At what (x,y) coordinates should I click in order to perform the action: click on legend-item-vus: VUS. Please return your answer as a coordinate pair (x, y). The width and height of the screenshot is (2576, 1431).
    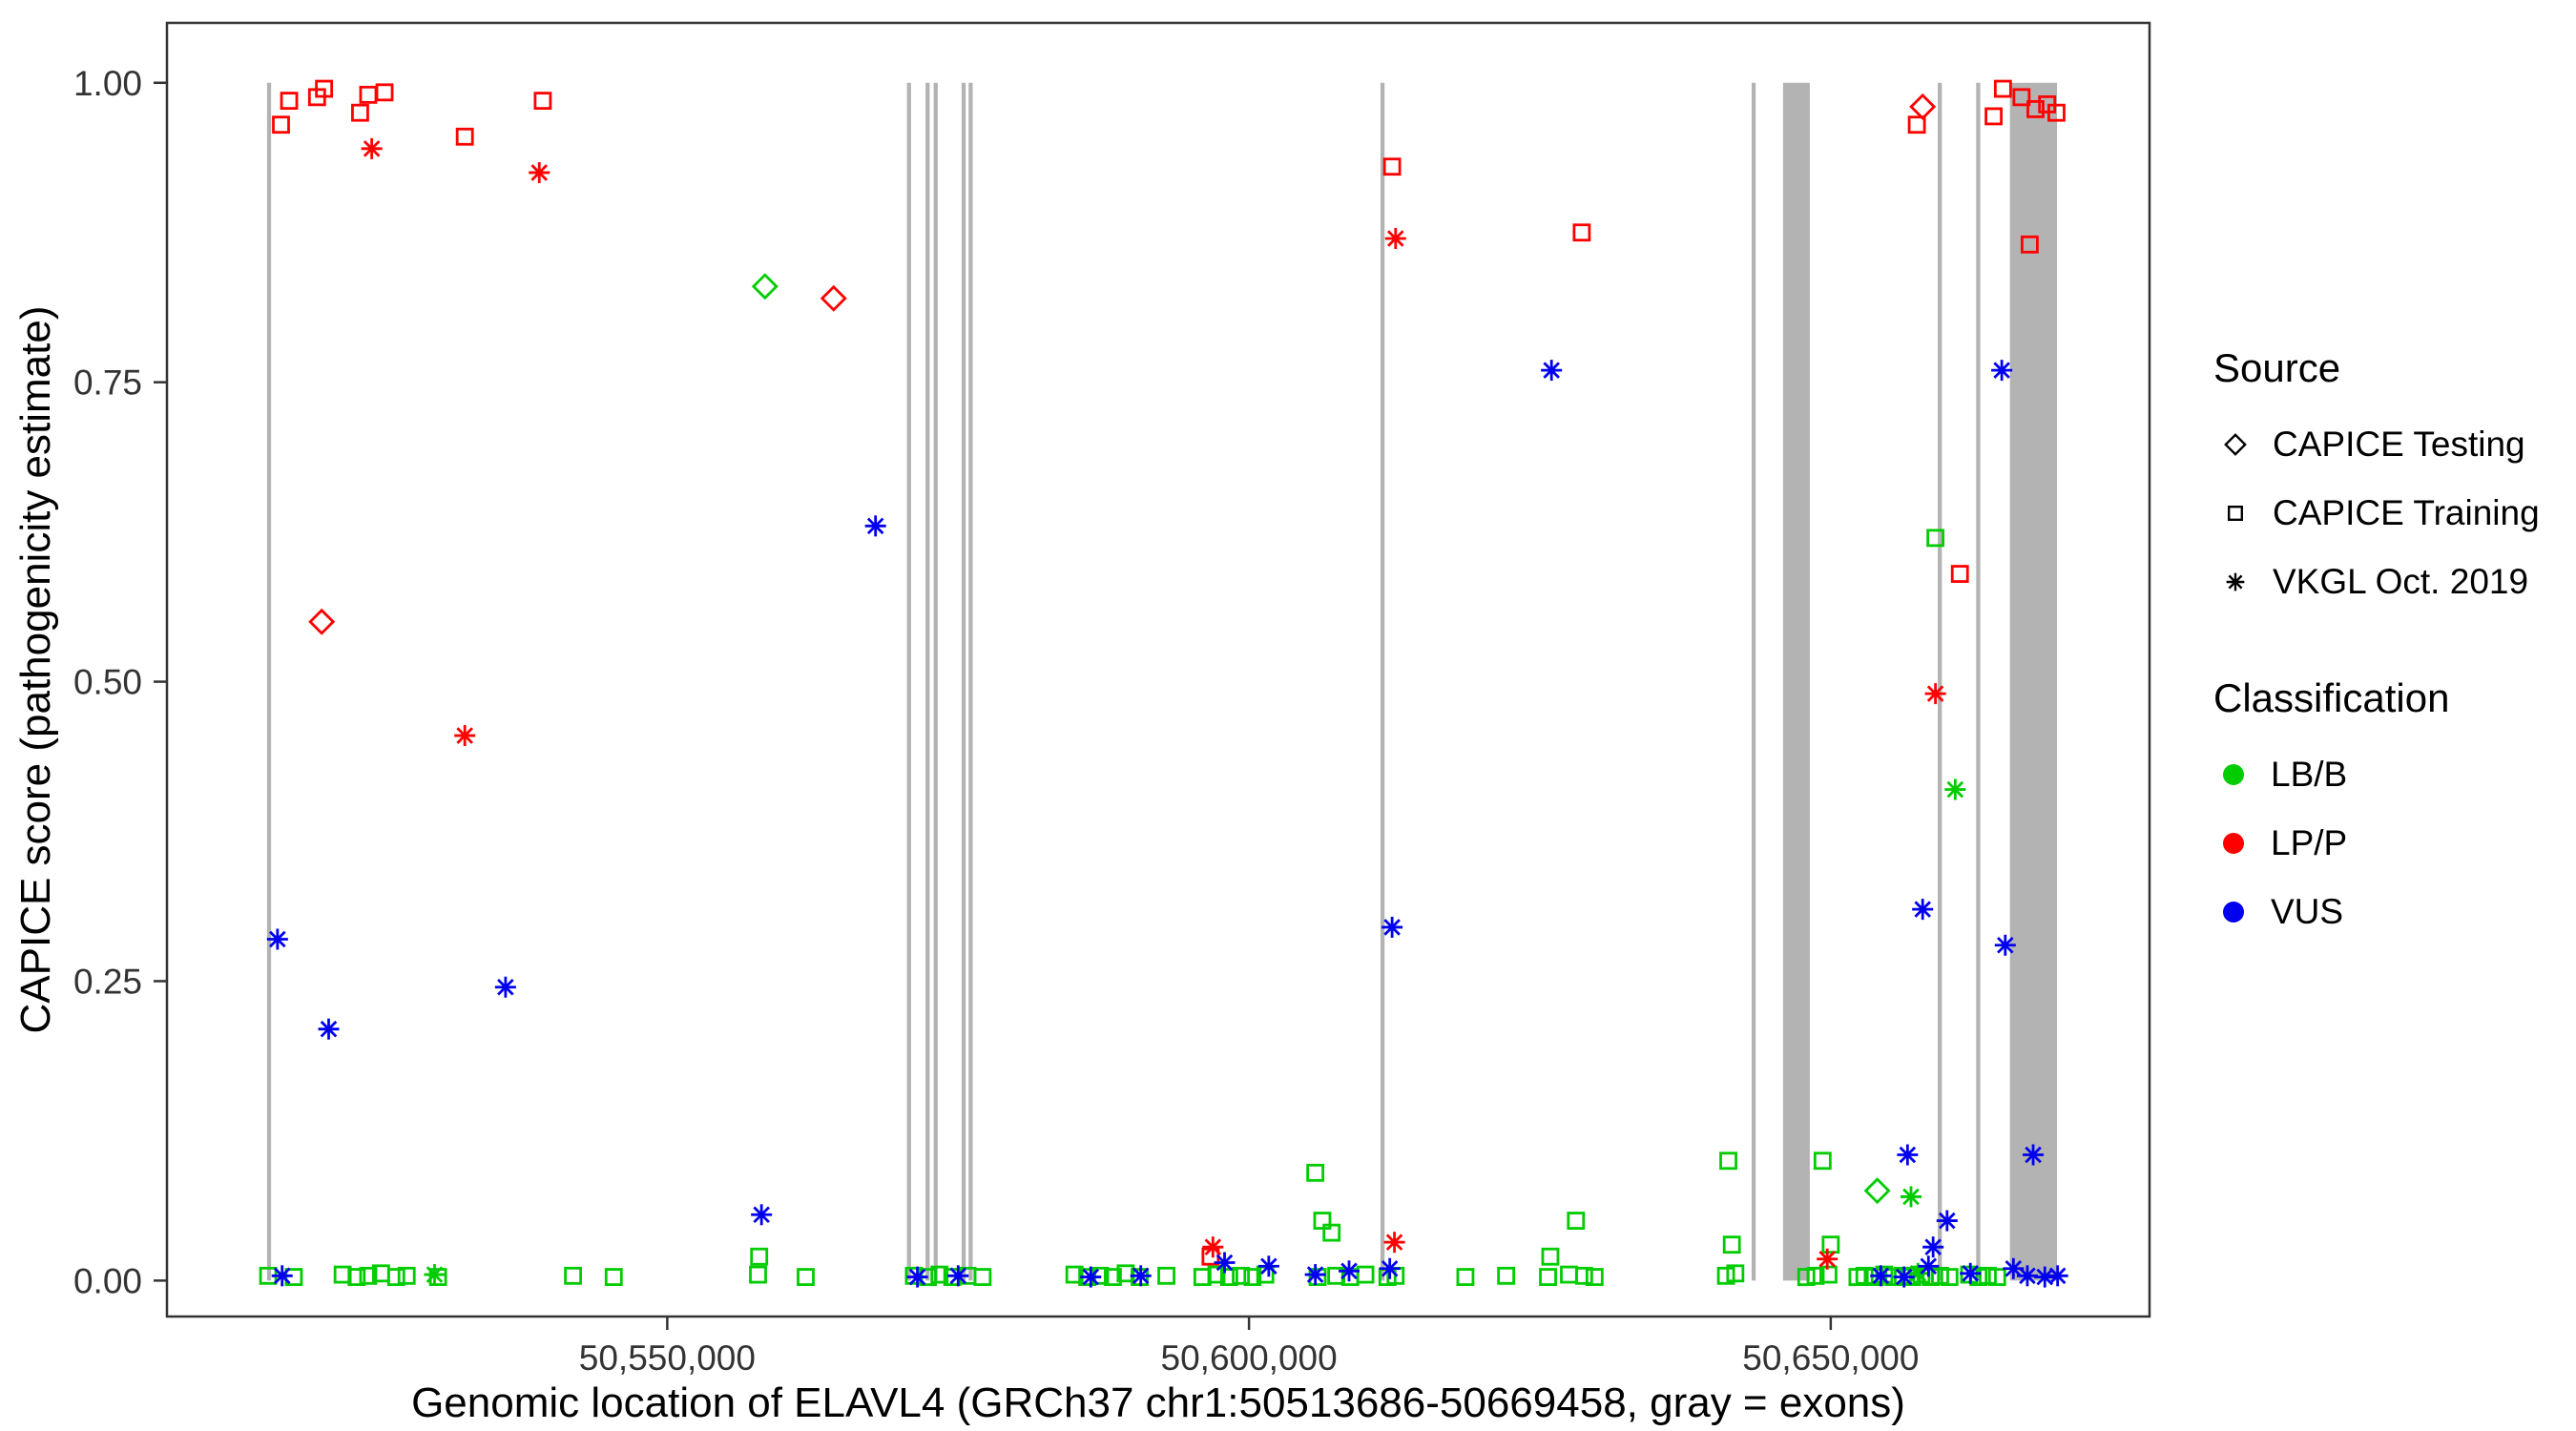
    Looking at the image, I should click on (2390, 912).